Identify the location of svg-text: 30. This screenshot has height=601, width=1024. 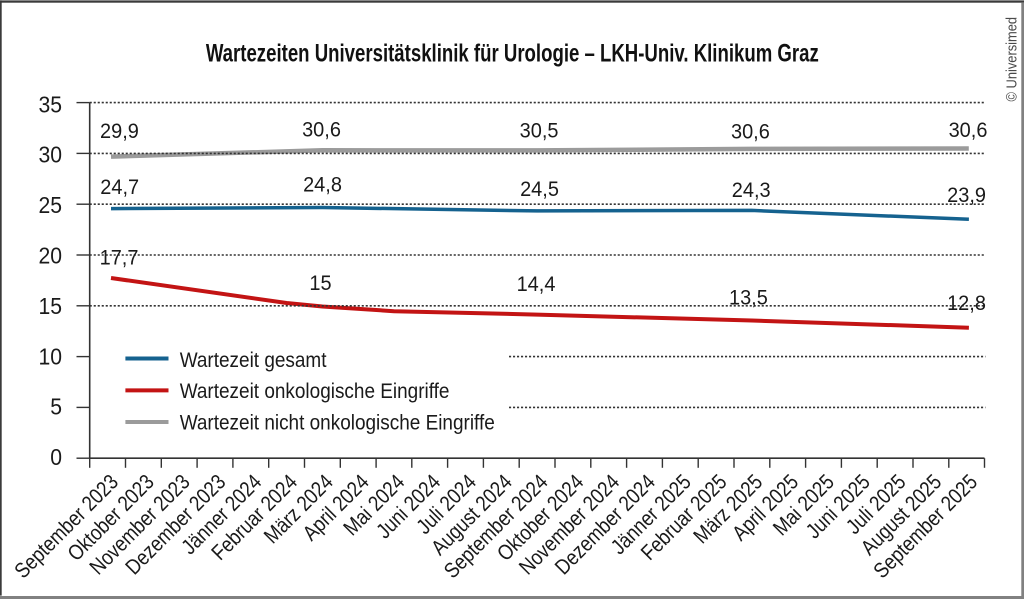
(50, 155).